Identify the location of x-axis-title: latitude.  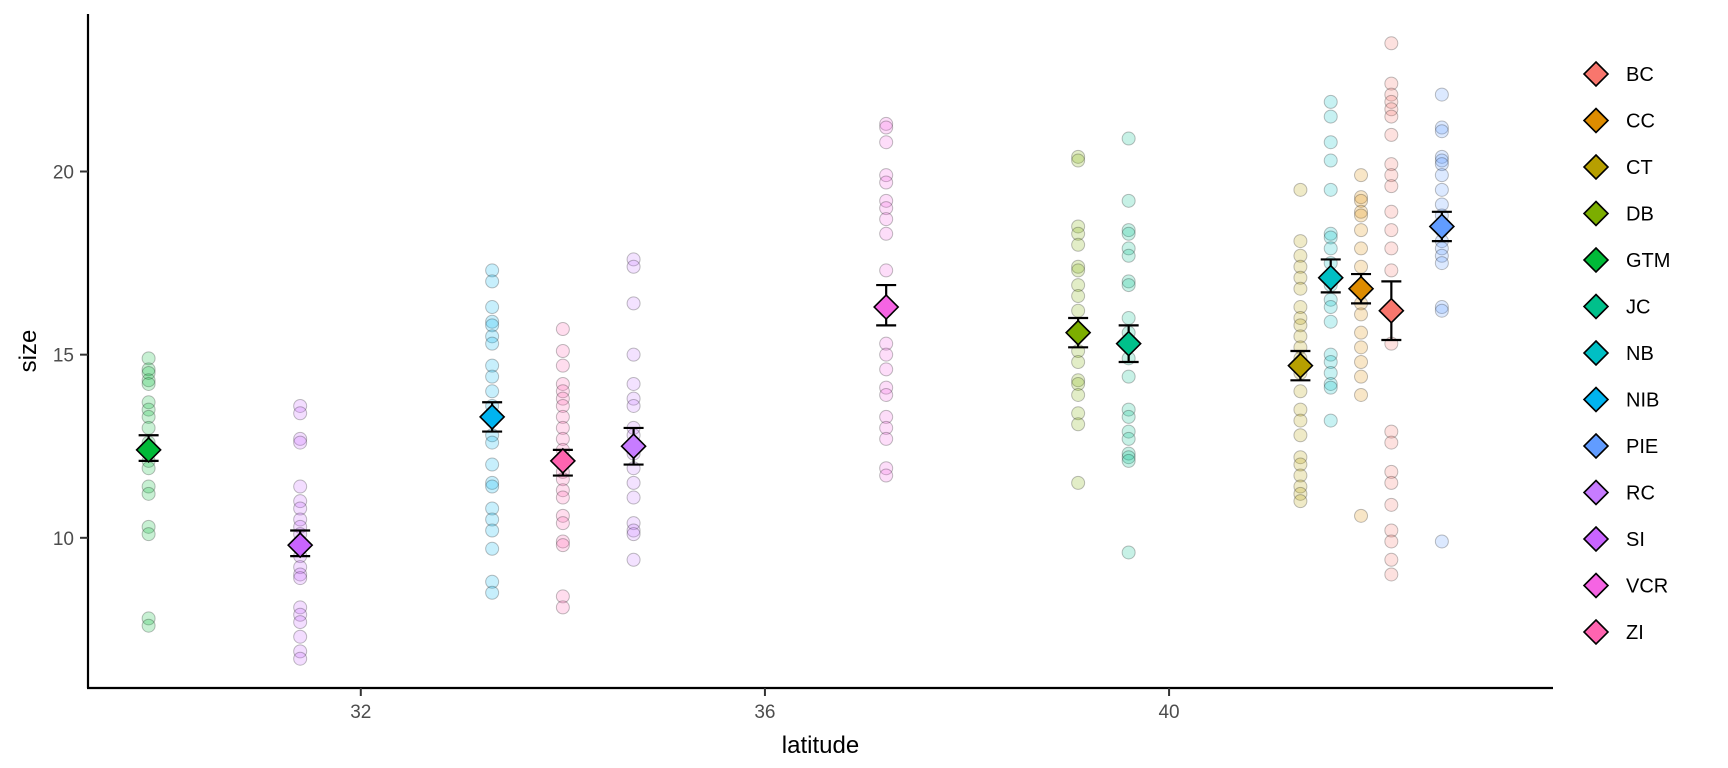
(820, 745).